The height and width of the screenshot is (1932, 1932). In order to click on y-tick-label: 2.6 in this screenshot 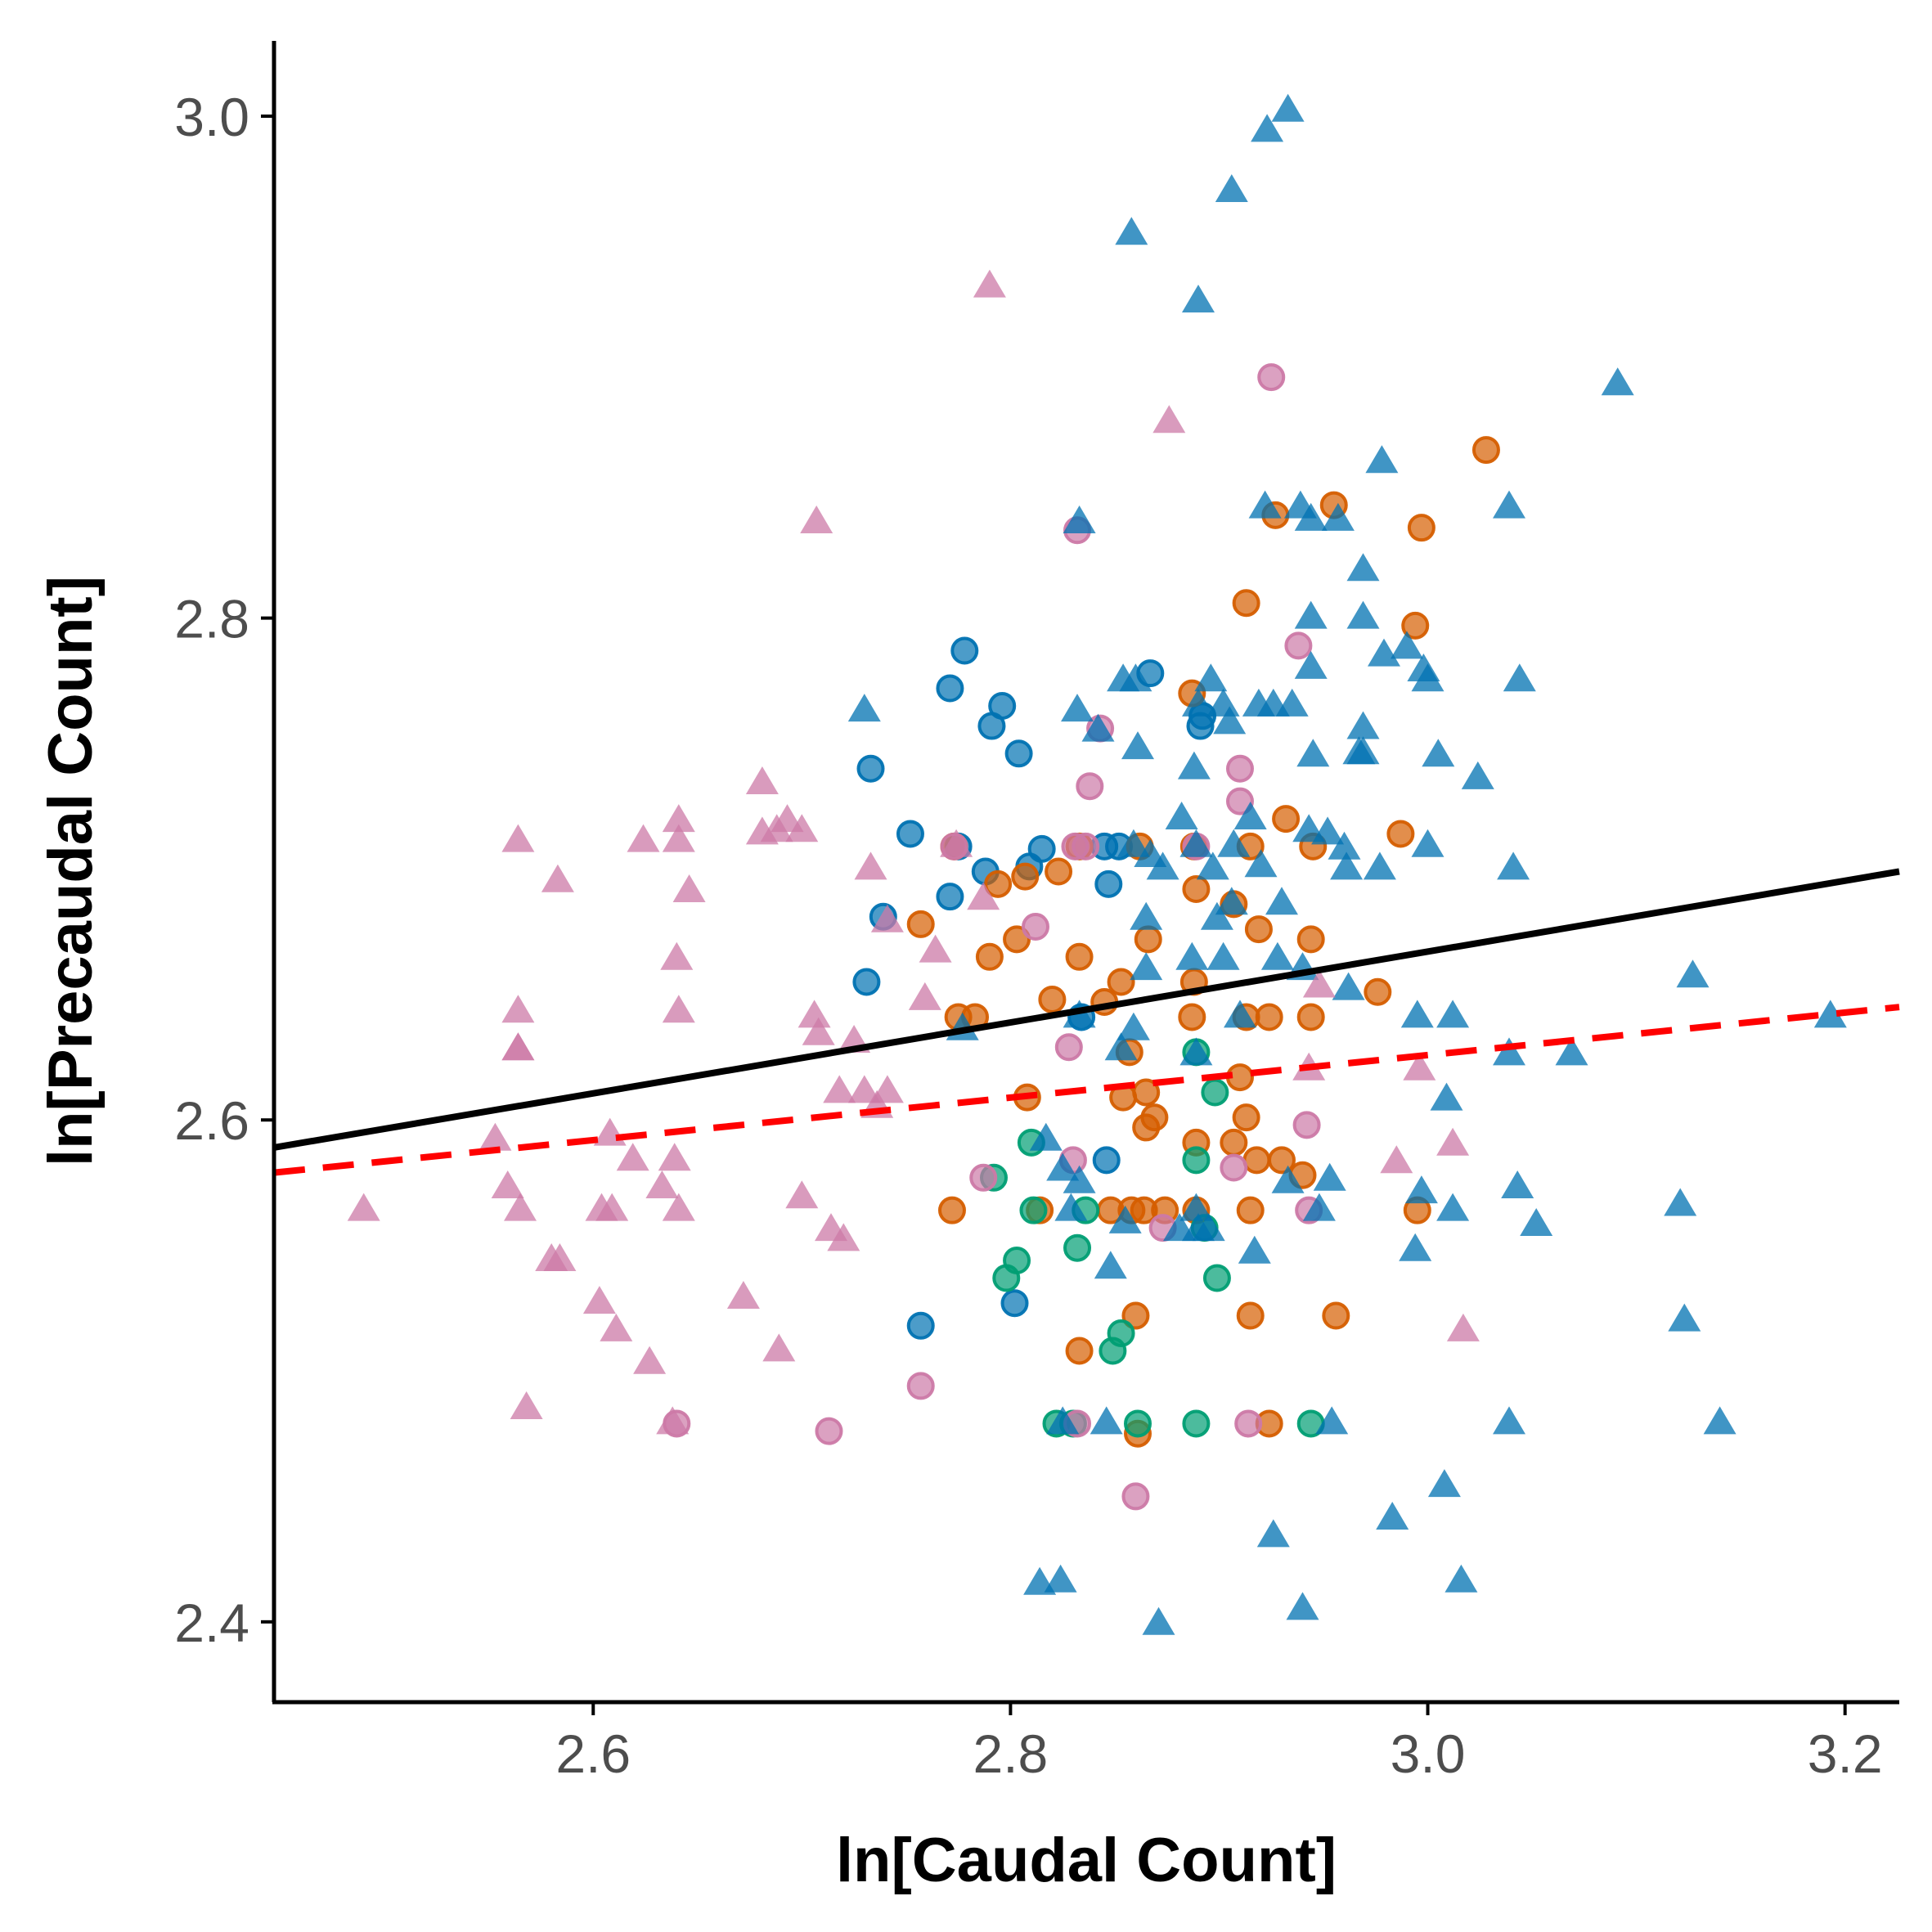, I will do `click(212, 1120)`.